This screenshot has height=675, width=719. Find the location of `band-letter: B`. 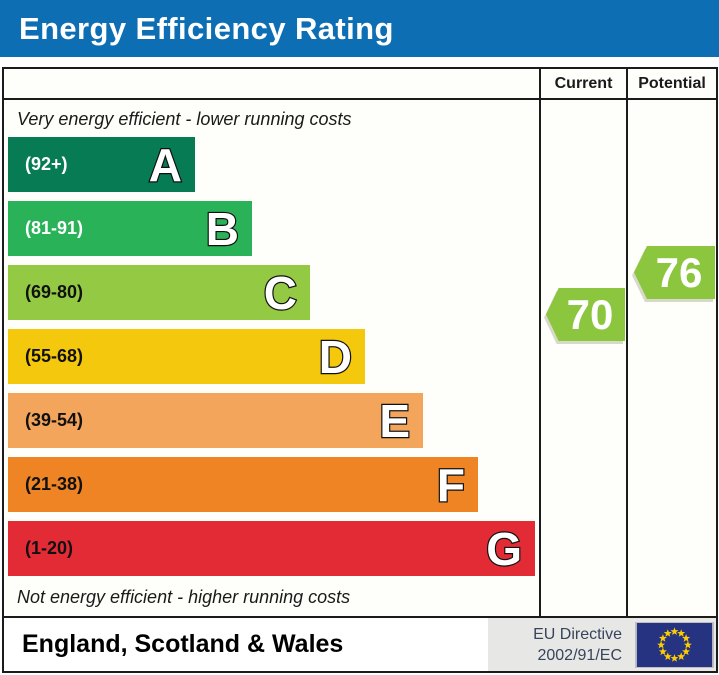

band-letter: B is located at coordinates (223, 228).